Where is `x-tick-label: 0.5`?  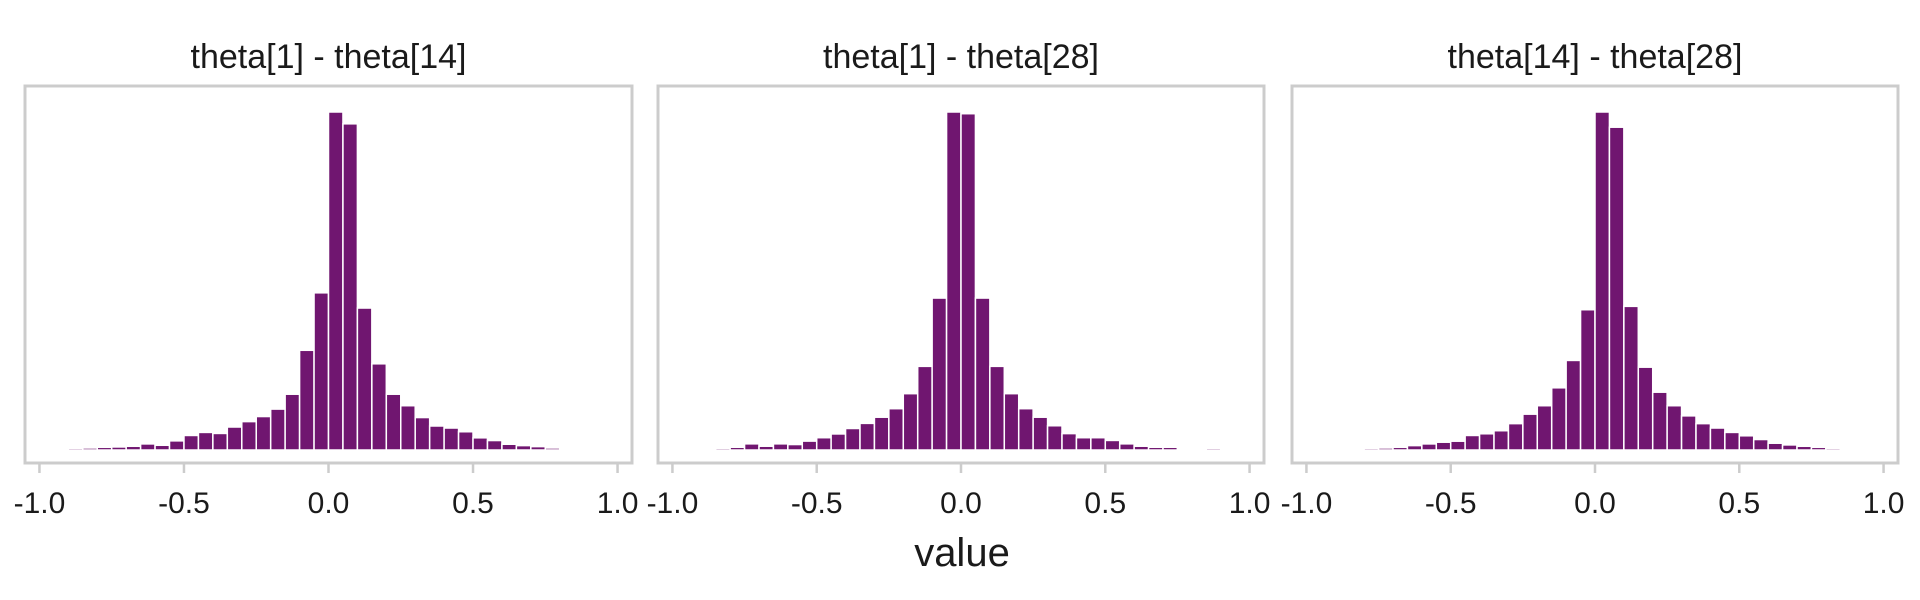
x-tick-label: 0.5 is located at coordinates (1105, 503).